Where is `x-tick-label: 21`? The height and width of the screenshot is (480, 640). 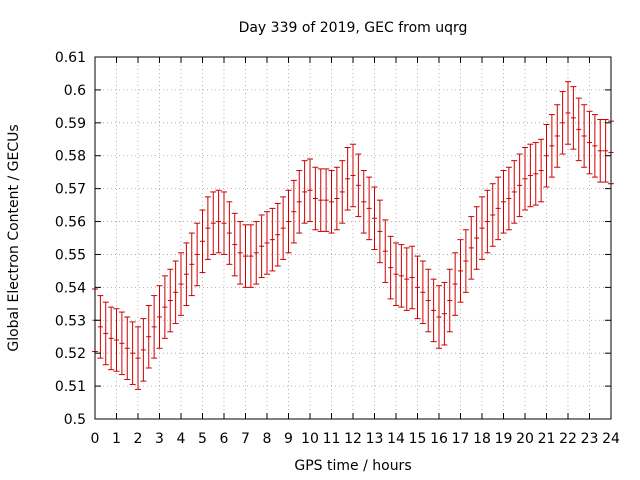 x-tick-label: 21 is located at coordinates (547, 439).